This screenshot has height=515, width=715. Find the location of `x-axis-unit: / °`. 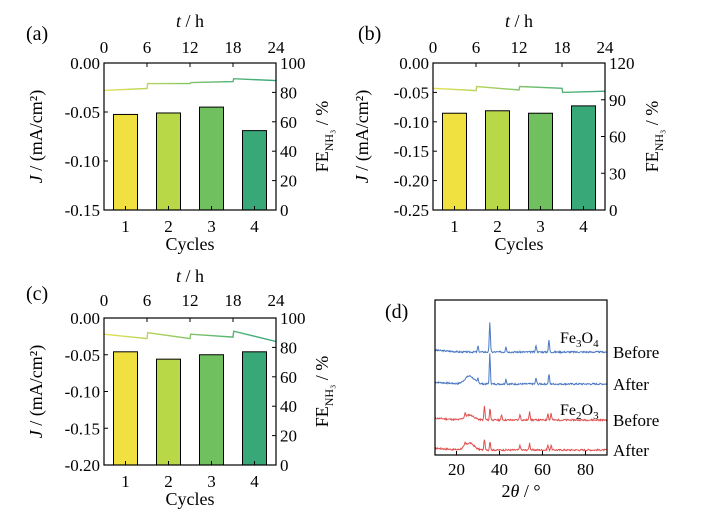

x-axis-unit: / ° is located at coordinates (529, 491).